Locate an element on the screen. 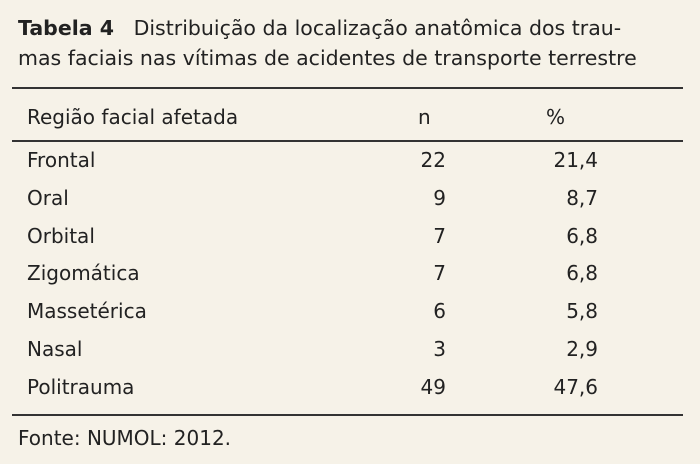 Image resolution: width=700 pixels, height=464 pixels. table-cell: Frontal is located at coordinates (61, 160).